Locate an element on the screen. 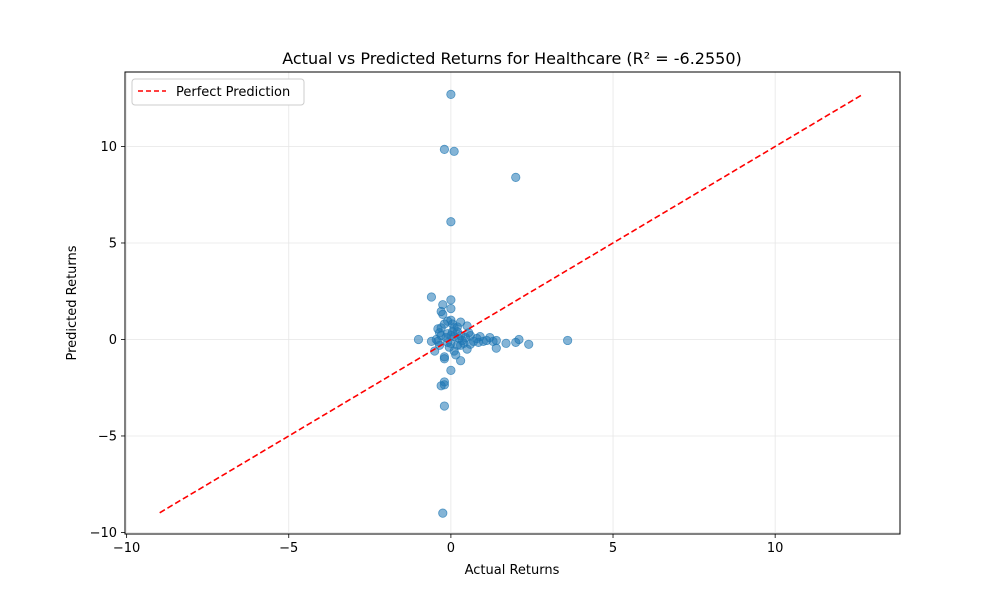 The image size is (1000, 600). y-tick-label: 10 is located at coordinates (108, 147).